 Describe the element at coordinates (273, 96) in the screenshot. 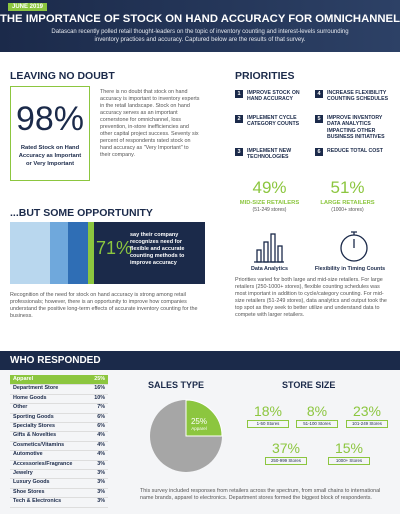

I see `priority-label: IMPROVE STOCK ON HAND ACCURACY` at that location.